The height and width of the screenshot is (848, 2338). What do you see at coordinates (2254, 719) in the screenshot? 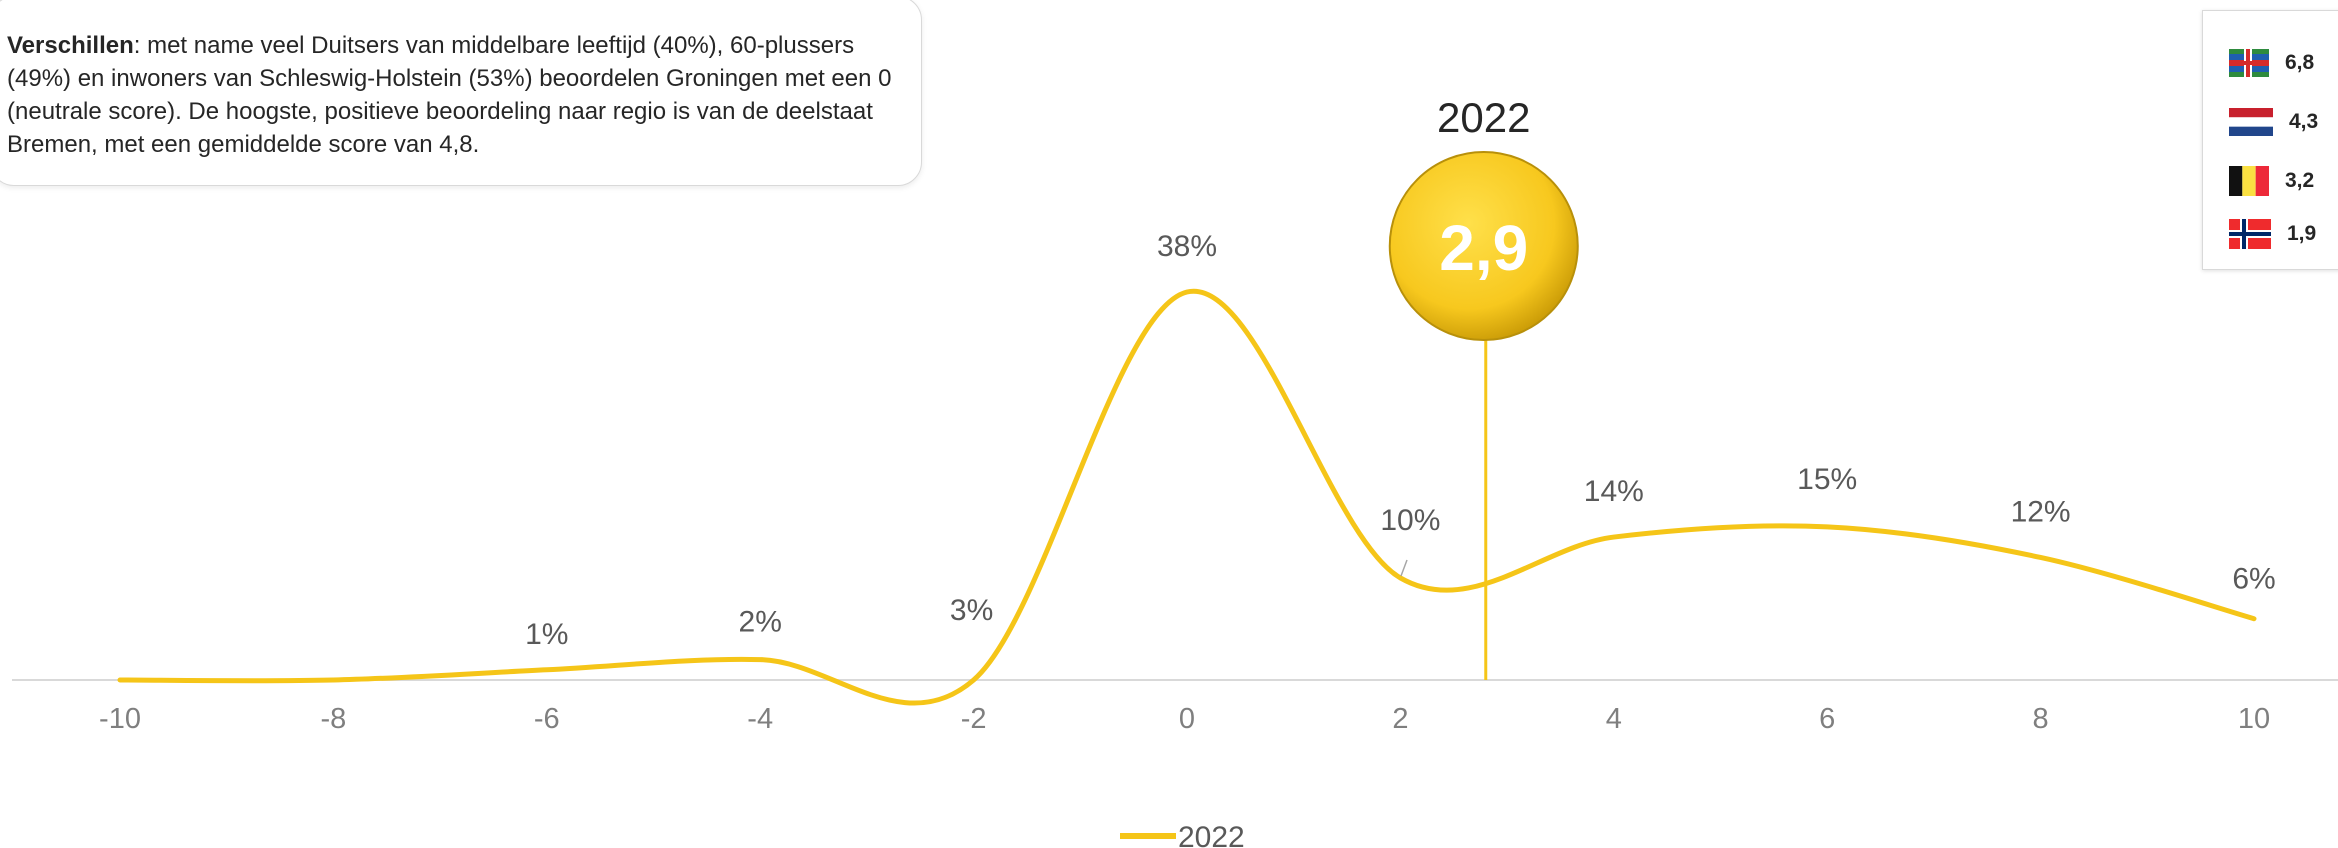
I see `x-tick-label: 10` at bounding box center [2254, 719].